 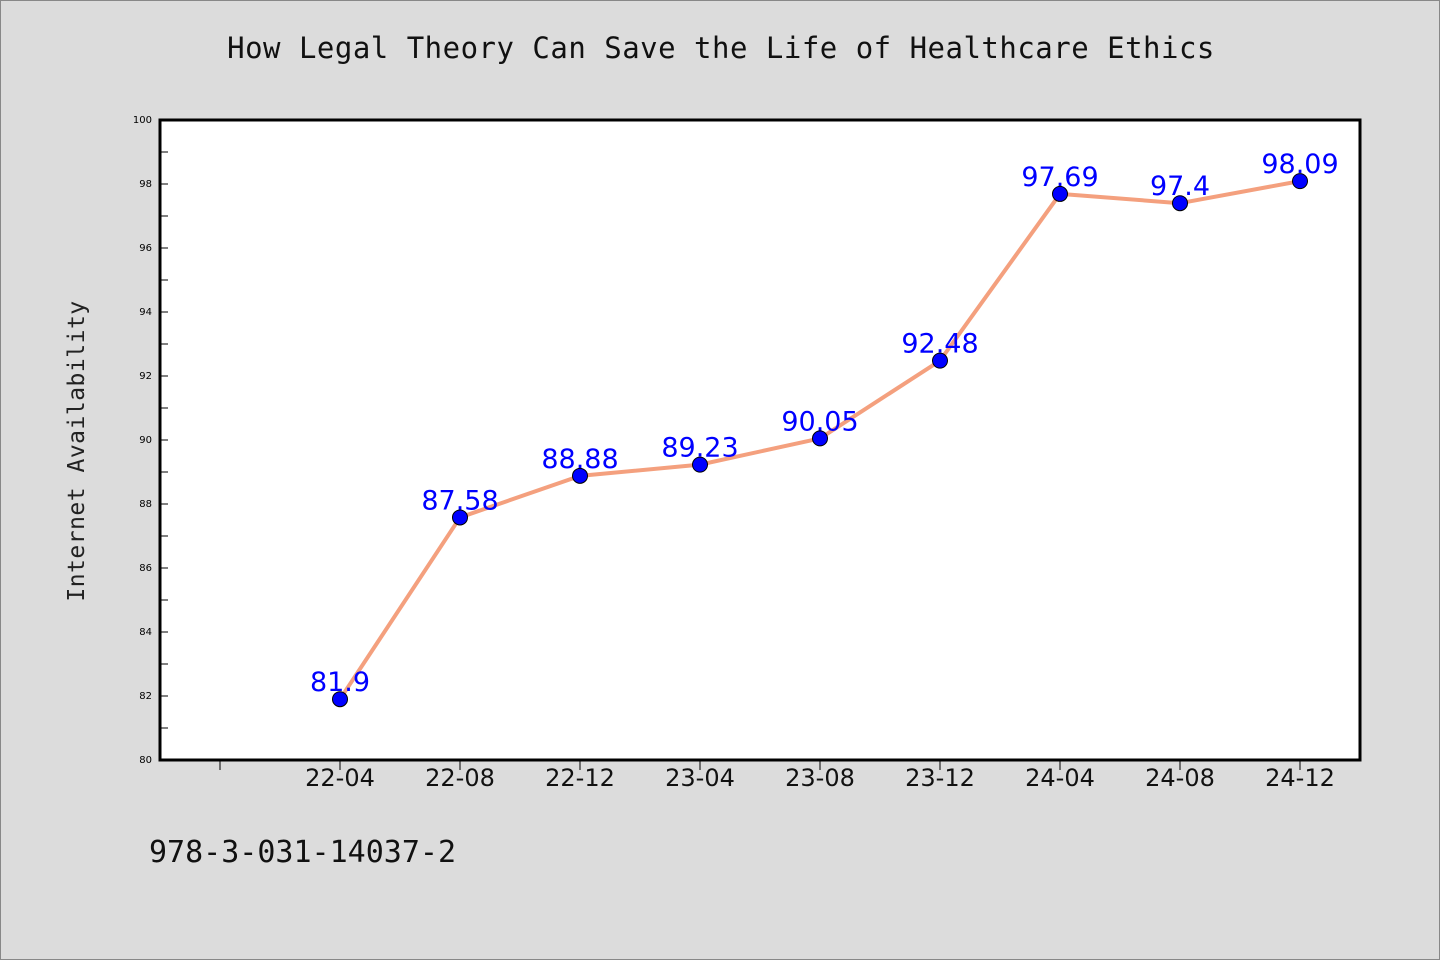 I want to click on x-tick-label: 24-08, so click(x=1180, y=778).